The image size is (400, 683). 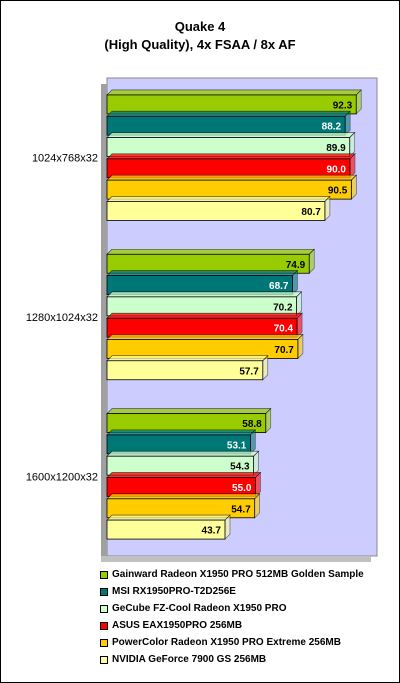 I want to click on data-label: 70.4, so click(x=284, y=329).